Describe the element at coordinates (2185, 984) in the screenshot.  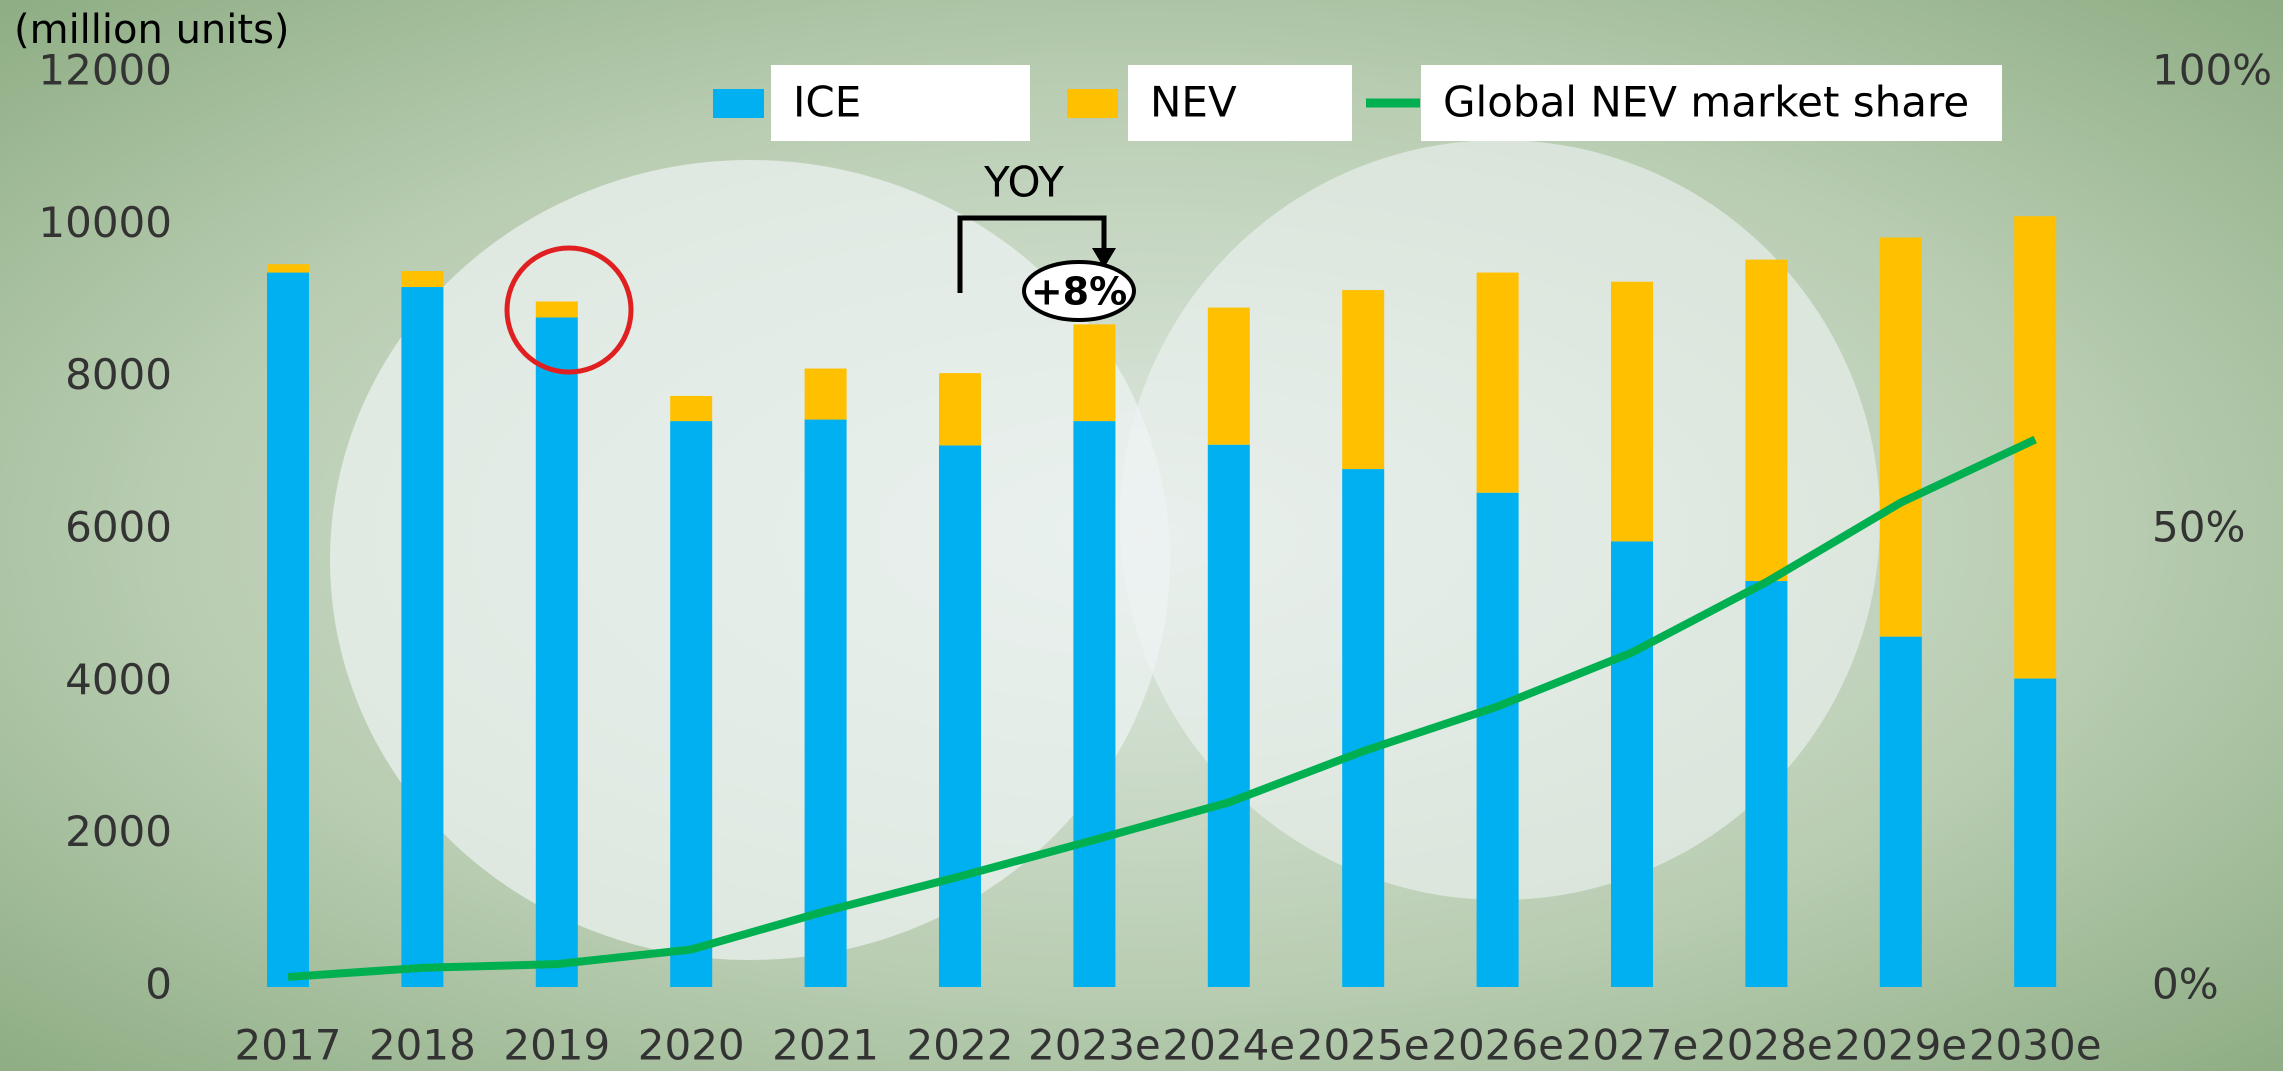
I see `y2-tick-label: 0%` at that location.